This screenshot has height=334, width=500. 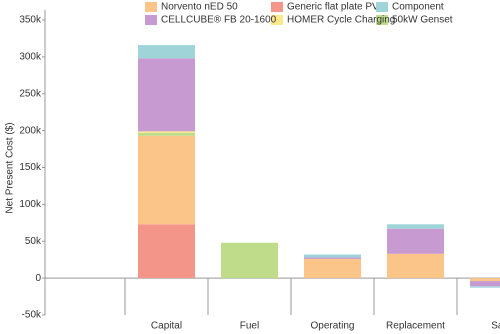 I want to click on legend-label: Component, so click(x=418, y=7).